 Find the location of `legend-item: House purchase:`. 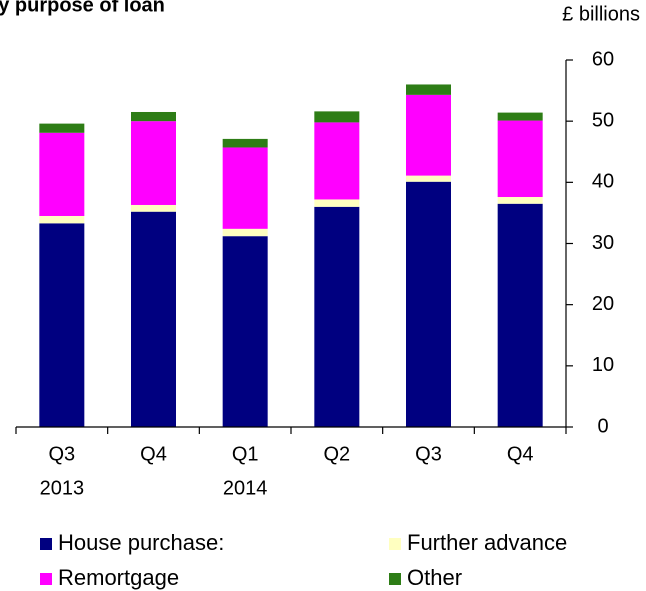

legend-item: House purchase: is located at coordinates (132, 542).